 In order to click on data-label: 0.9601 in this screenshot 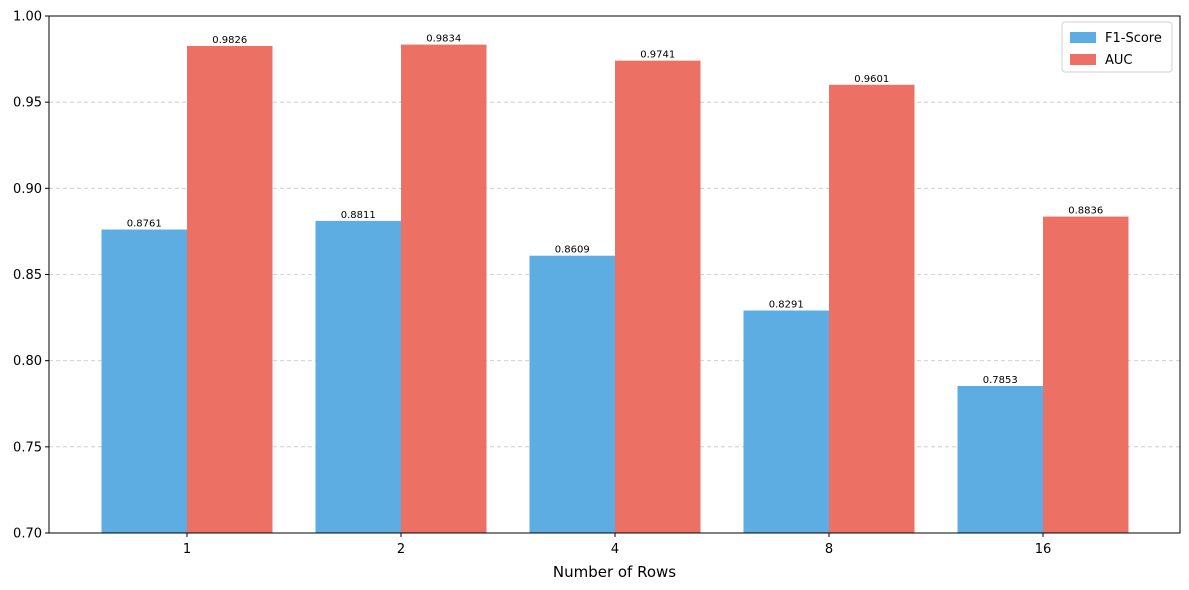, I will do `click(871, 79)`.